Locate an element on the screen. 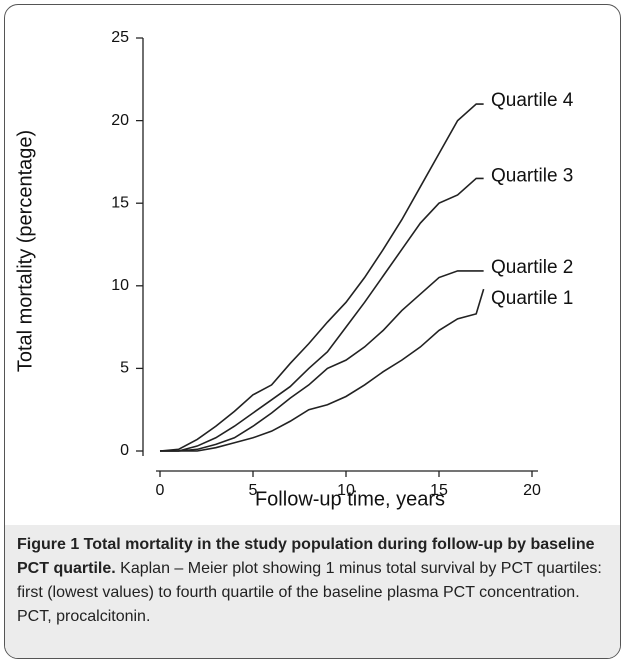 The width and height of the screenshot is (627, 663). y-tick-label: 20 is located at coordinates (120, 120).